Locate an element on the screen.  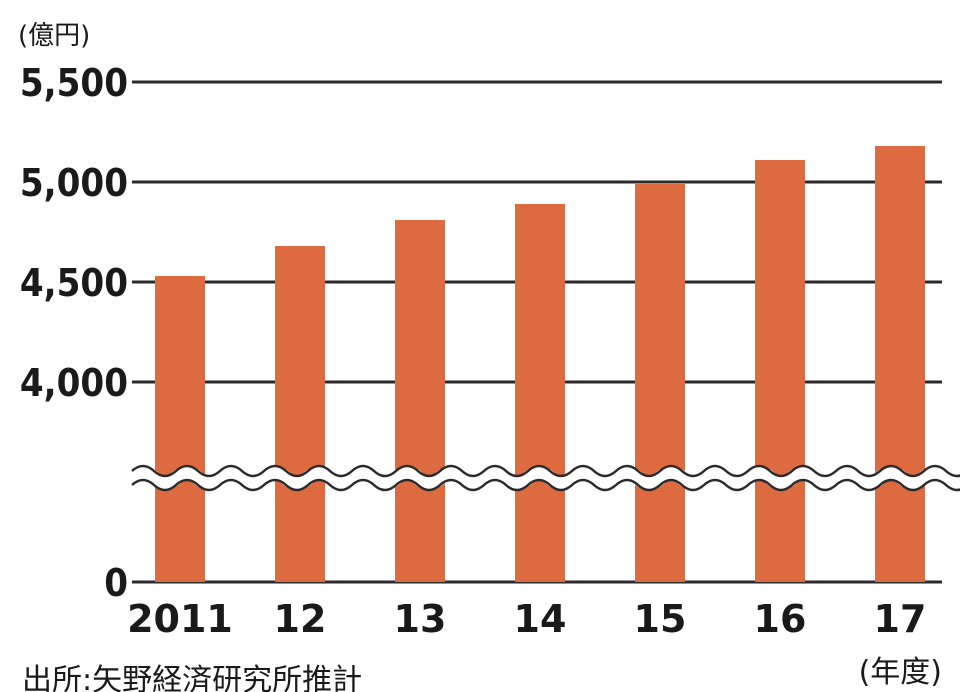
x-axis-categories: 2011 12 13 14 15 16 17 is located at coordinates (526, 619).